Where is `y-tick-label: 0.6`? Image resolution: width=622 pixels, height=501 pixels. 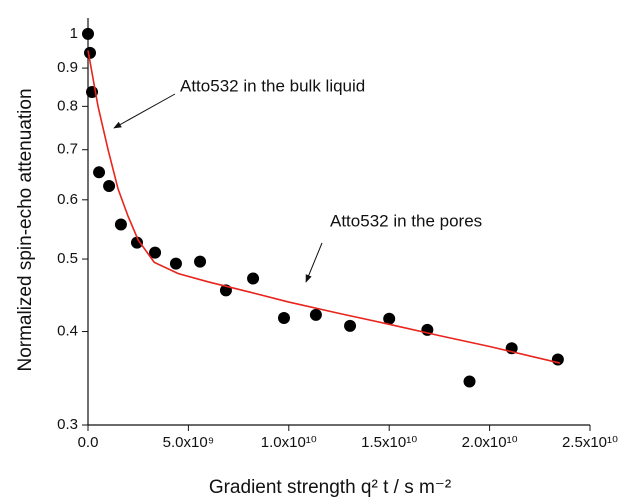 y-tick-label: 0.6 is located at coordinates (67, 199).